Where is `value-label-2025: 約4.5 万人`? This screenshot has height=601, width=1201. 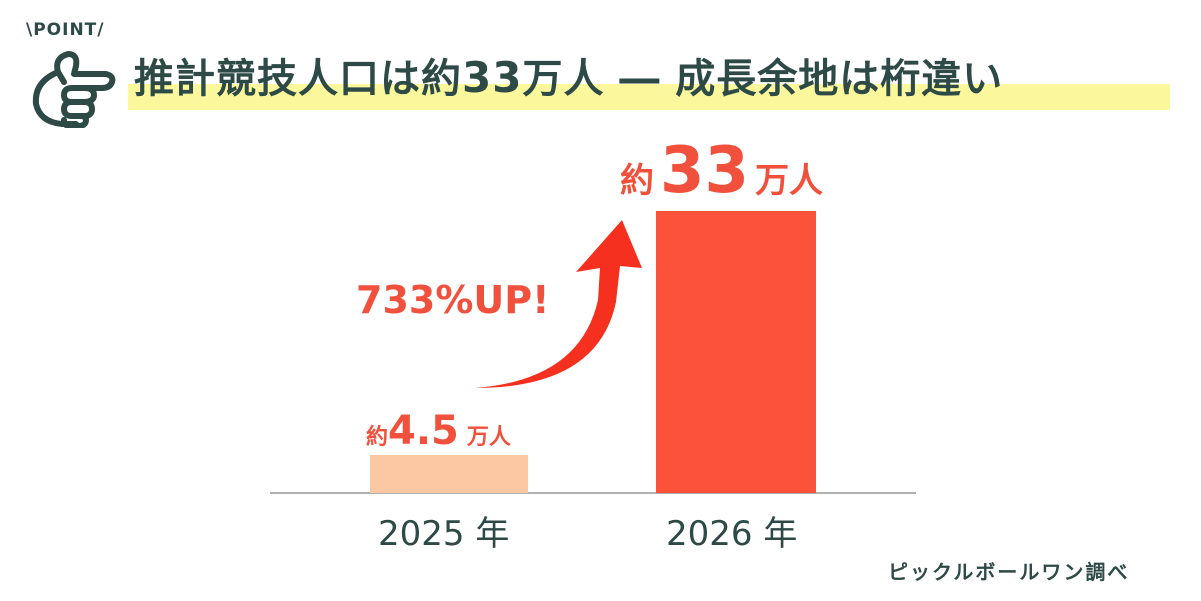
value-label-2025: 約4.5 万人 is located at coordinates (438, 431).